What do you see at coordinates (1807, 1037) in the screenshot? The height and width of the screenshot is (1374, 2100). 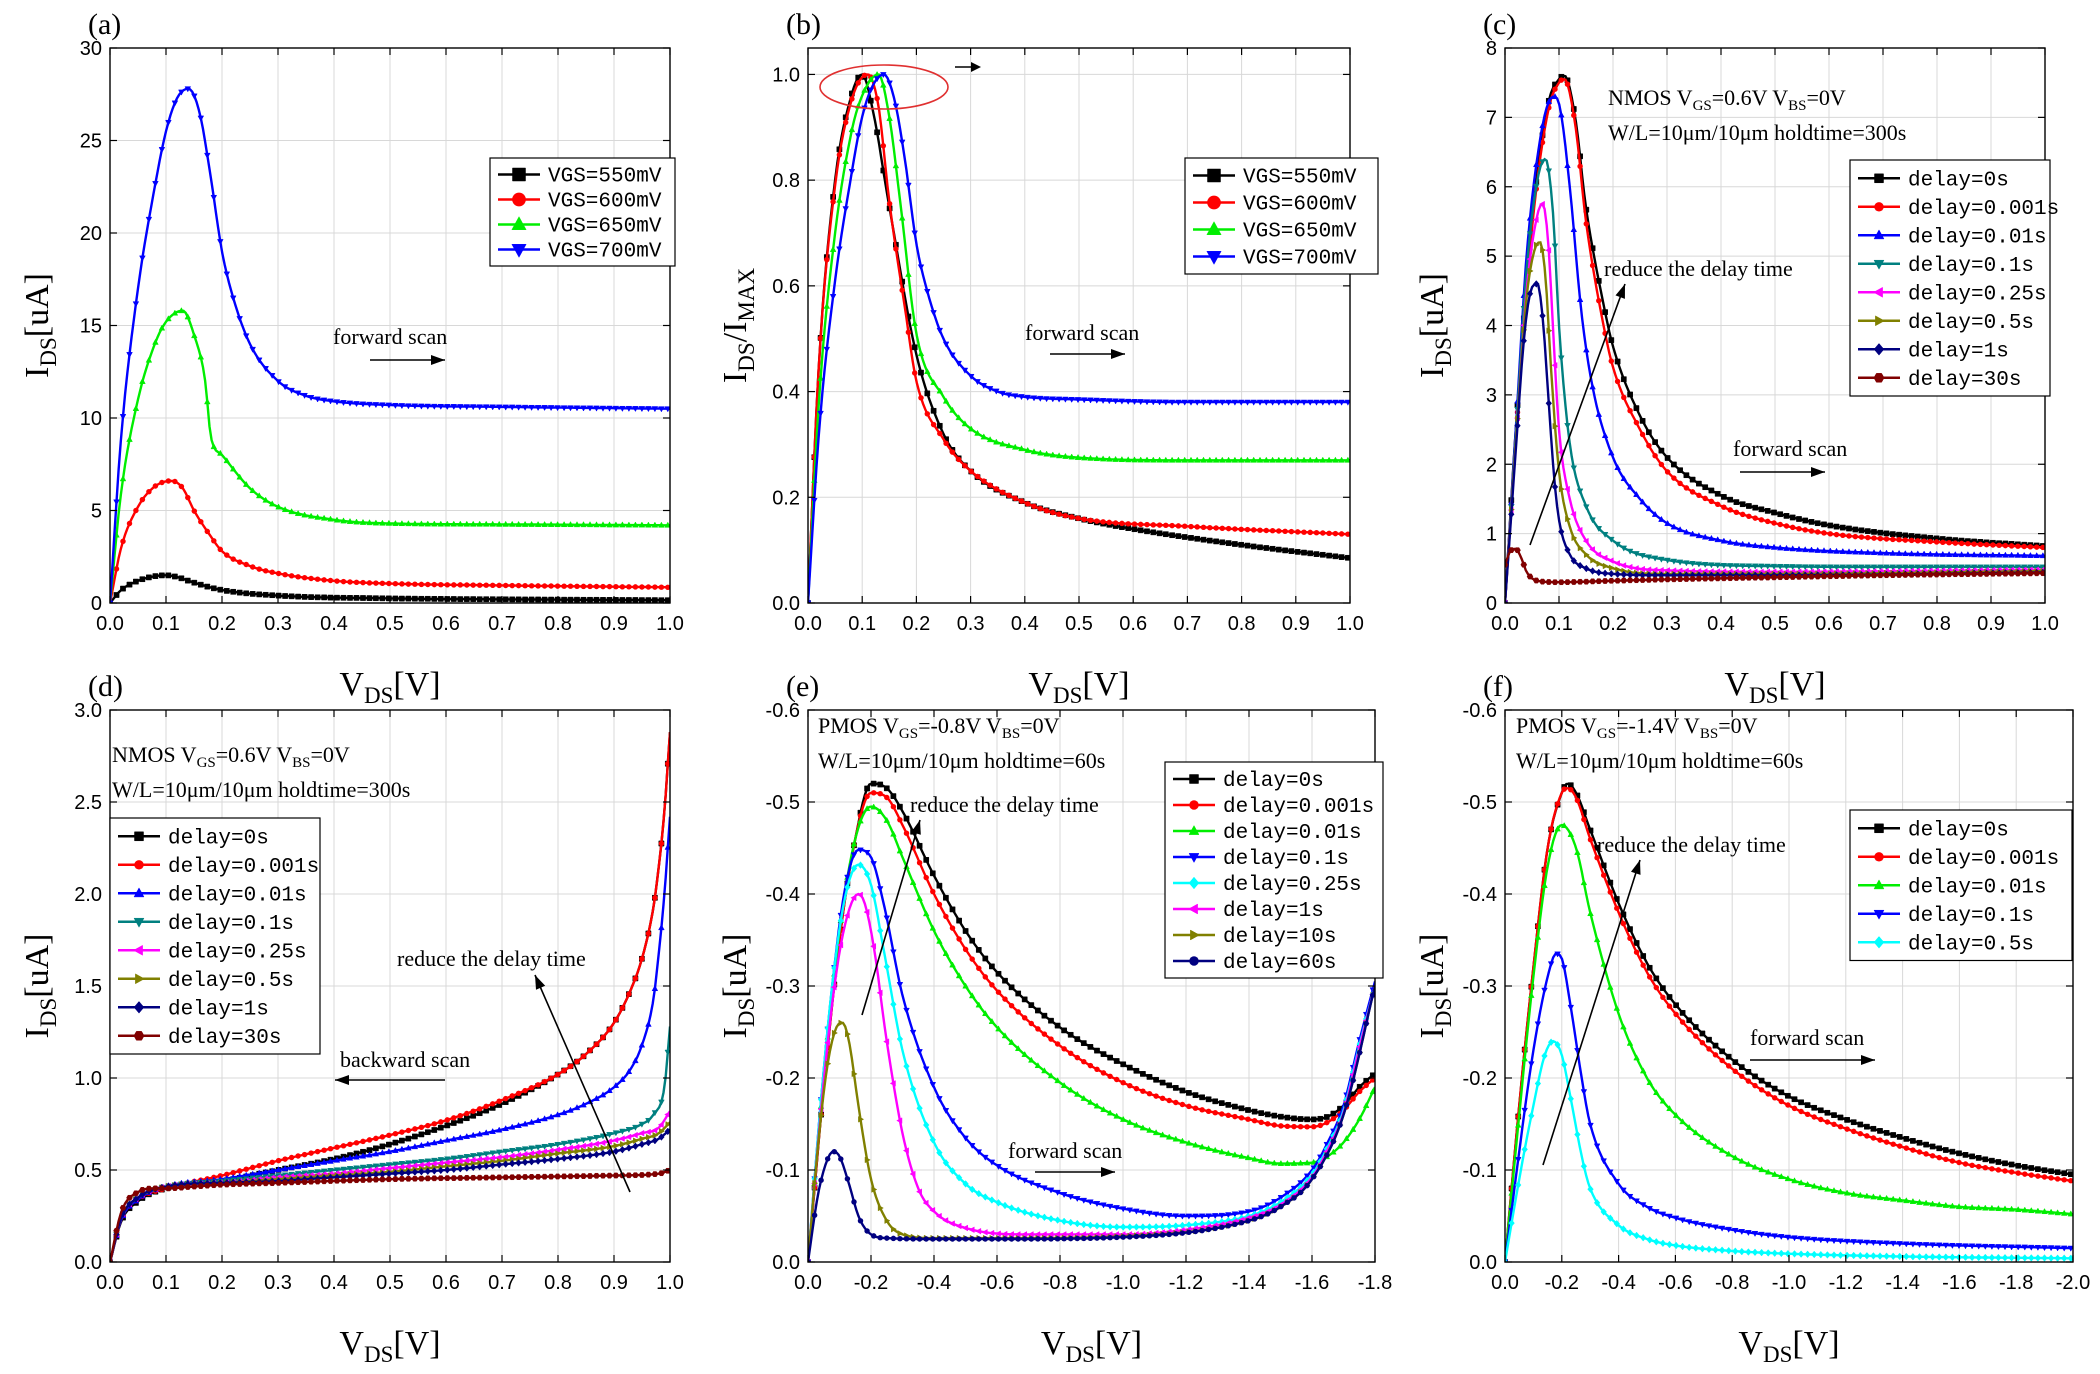 I see `annotation-text: forward scan` at bounding box center [1807, 1037].